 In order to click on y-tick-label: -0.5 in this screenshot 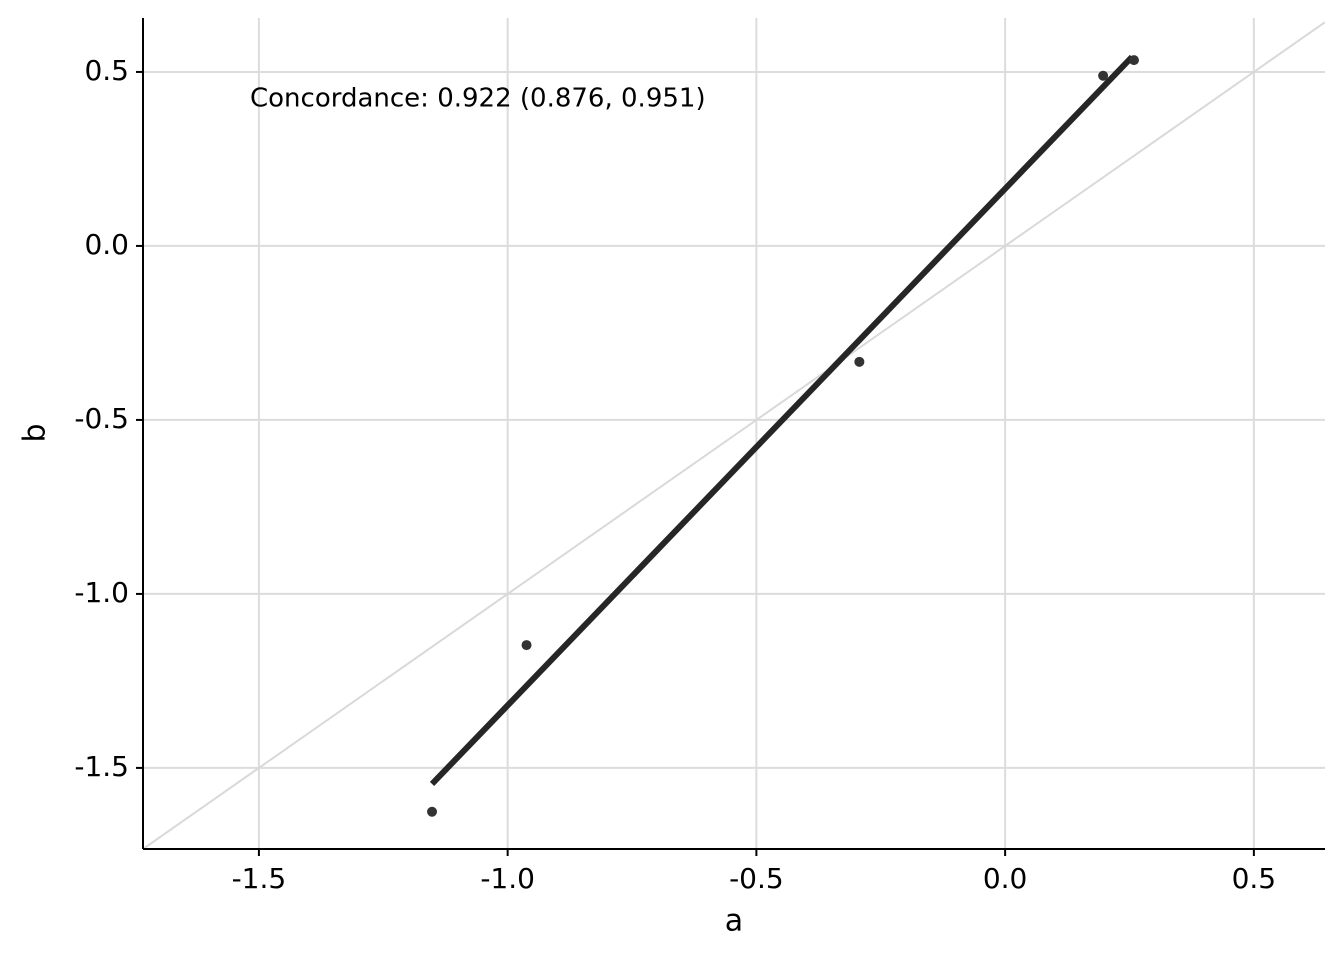, I will do `click(101, 418)`.